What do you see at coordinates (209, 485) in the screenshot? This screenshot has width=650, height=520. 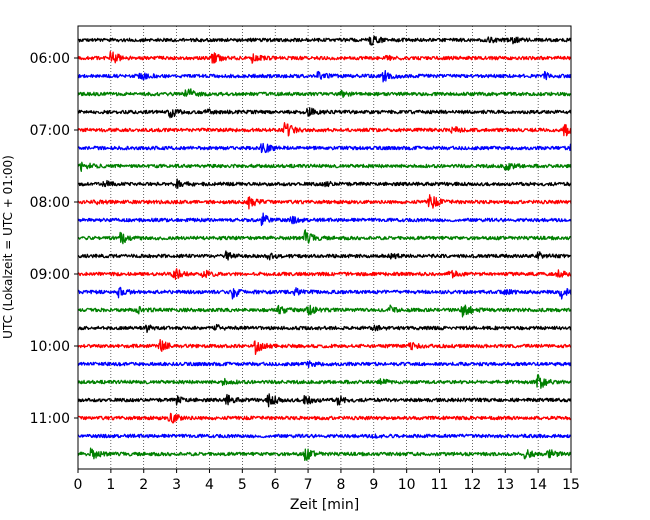 I see `x-tick-label-4: 4` at bounding box center [209, 485].